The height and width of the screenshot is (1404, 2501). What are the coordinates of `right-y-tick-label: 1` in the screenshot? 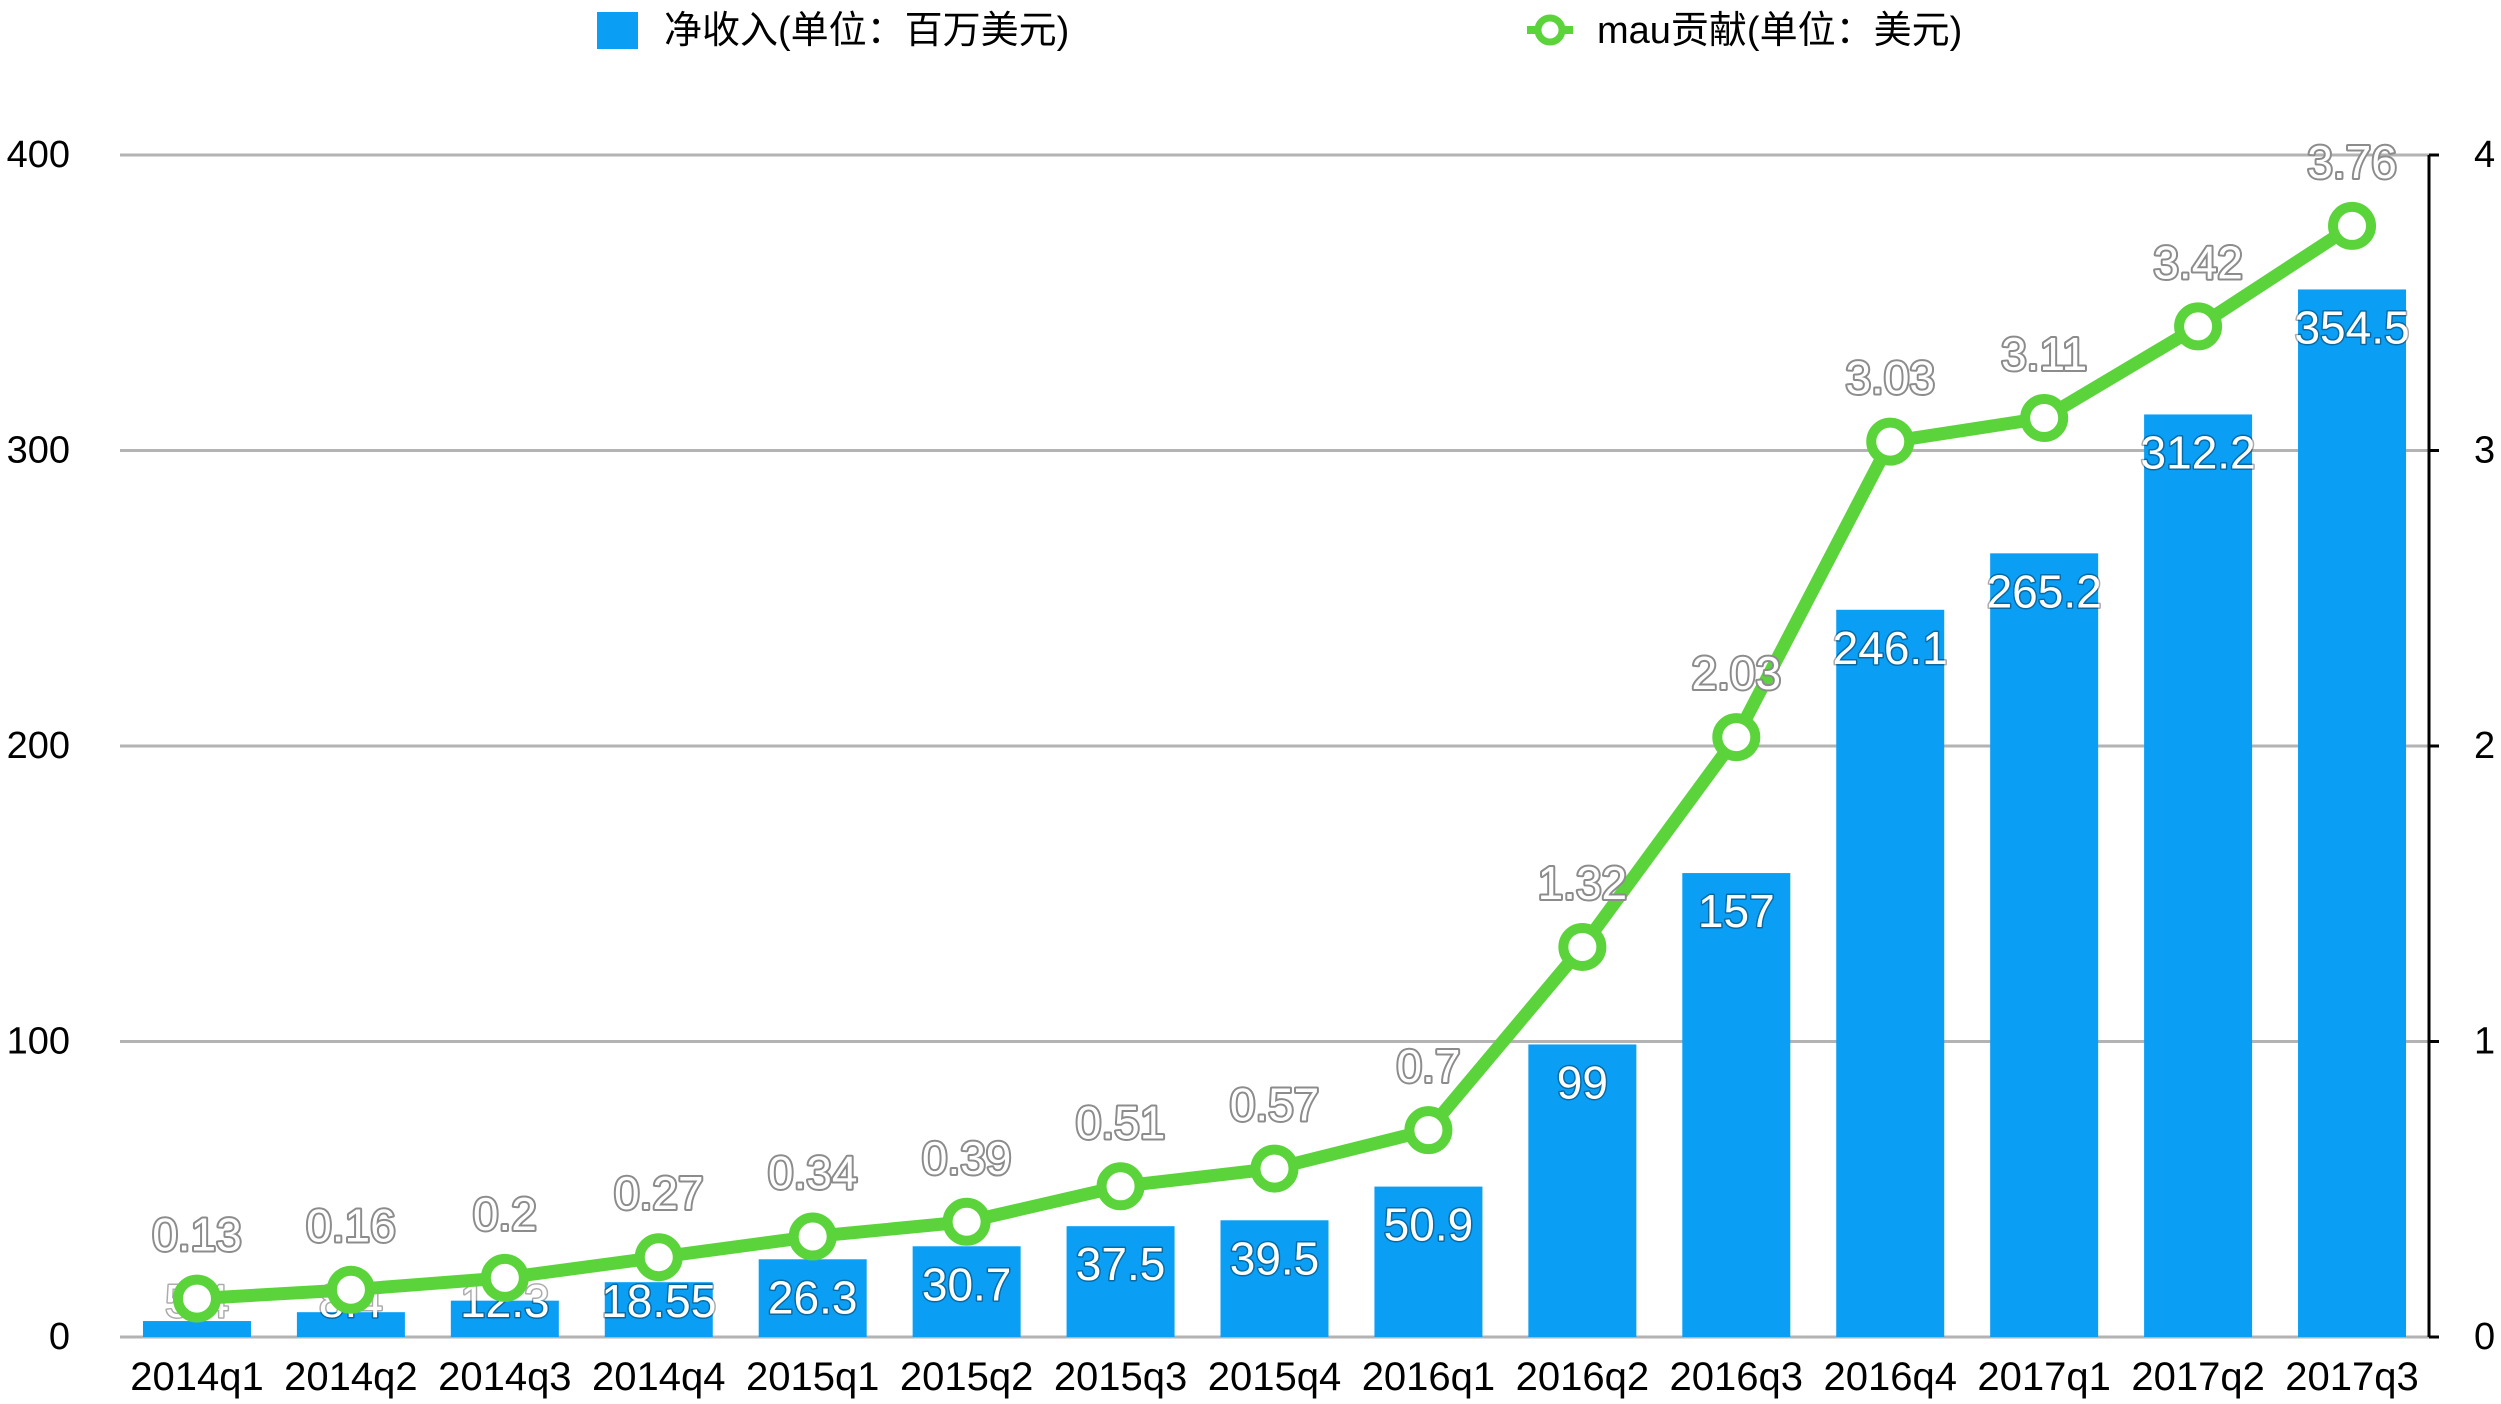 It's located at (2484, 1042).